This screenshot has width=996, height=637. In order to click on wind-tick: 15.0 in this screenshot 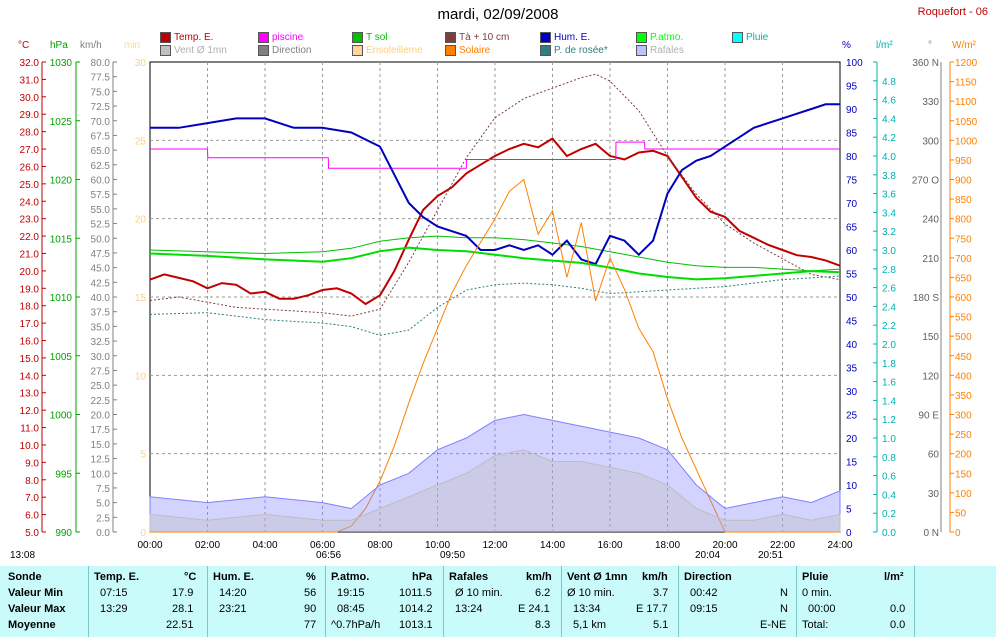, I will do `click(101, 445)`.